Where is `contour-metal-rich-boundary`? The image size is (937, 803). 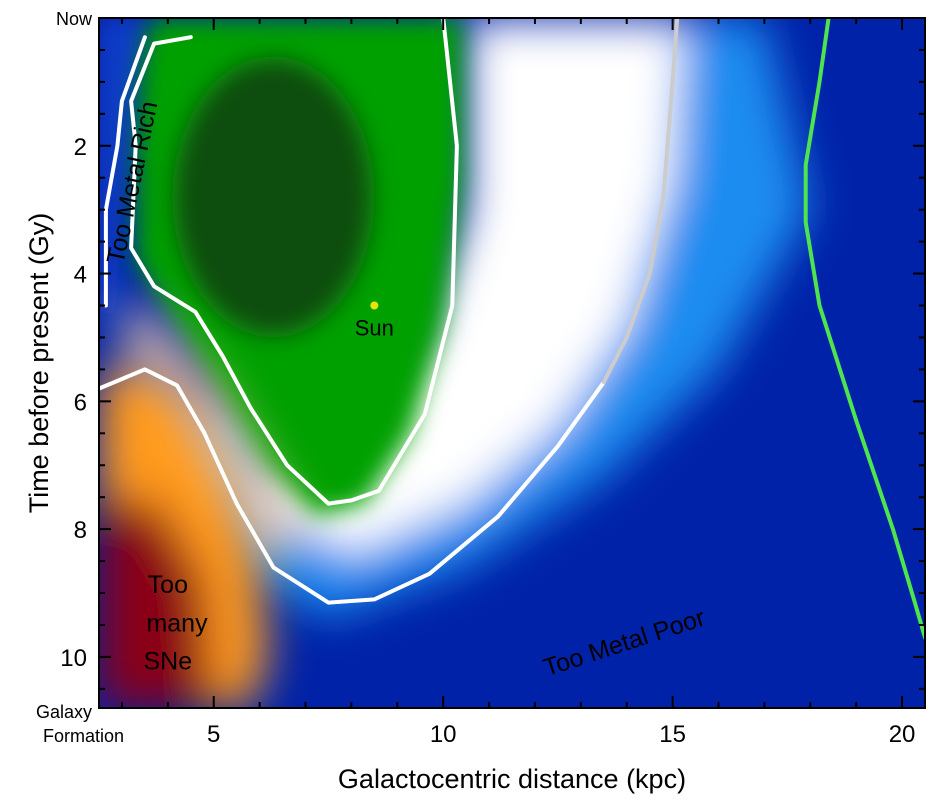
contour-metal-rich-boundary is located at coordinates (125, 171).